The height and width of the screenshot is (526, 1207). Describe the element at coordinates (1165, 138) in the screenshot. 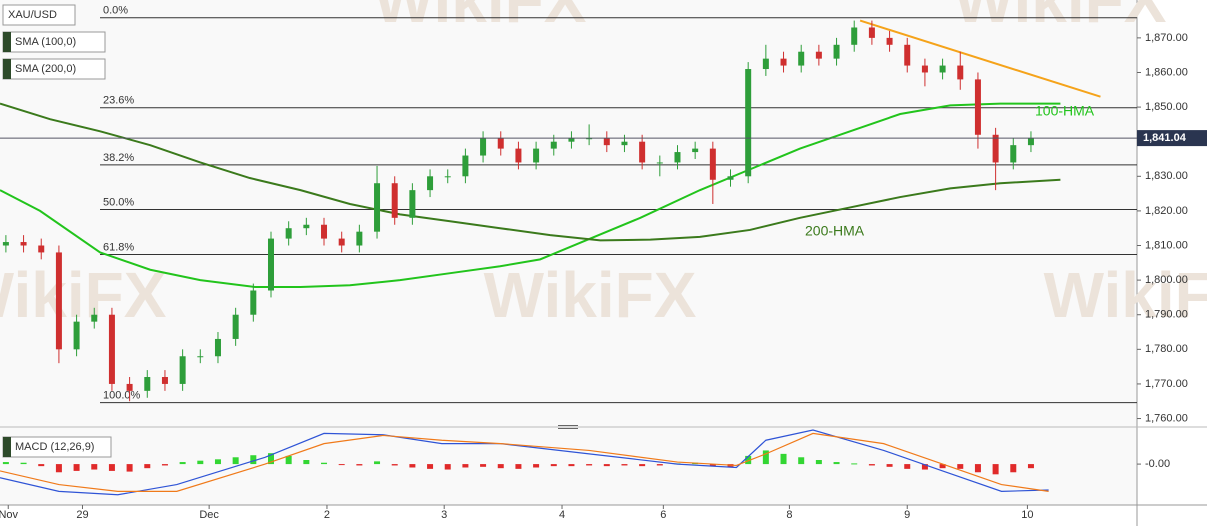

I see `last-price-label: 1,841.04` at that location.